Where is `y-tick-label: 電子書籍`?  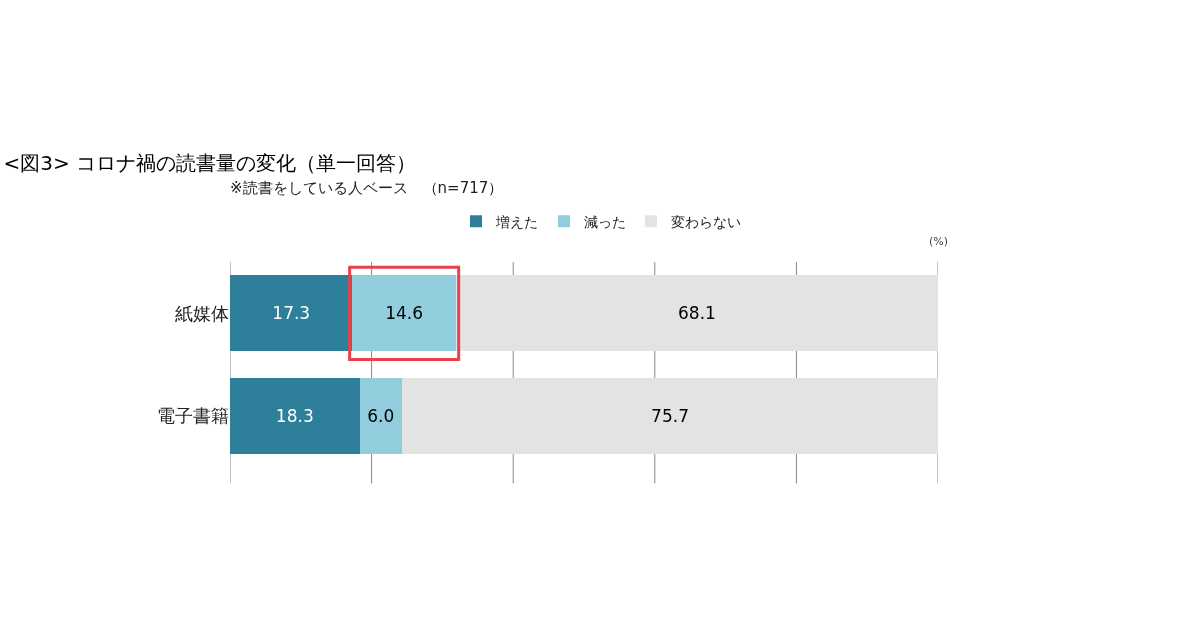
y-tick-label: 電子書籍 is located at coordinates (193, 416).